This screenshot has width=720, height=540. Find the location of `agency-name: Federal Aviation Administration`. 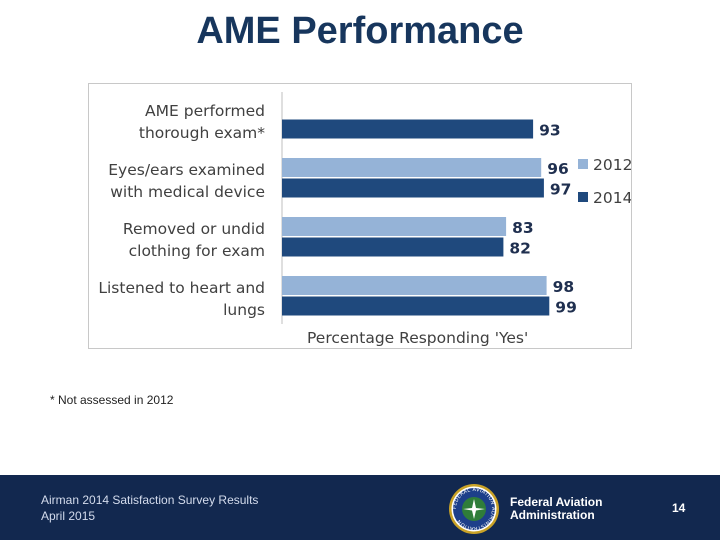

agency-name: Federal Aviation Administration is located at coordinates (556, 509).